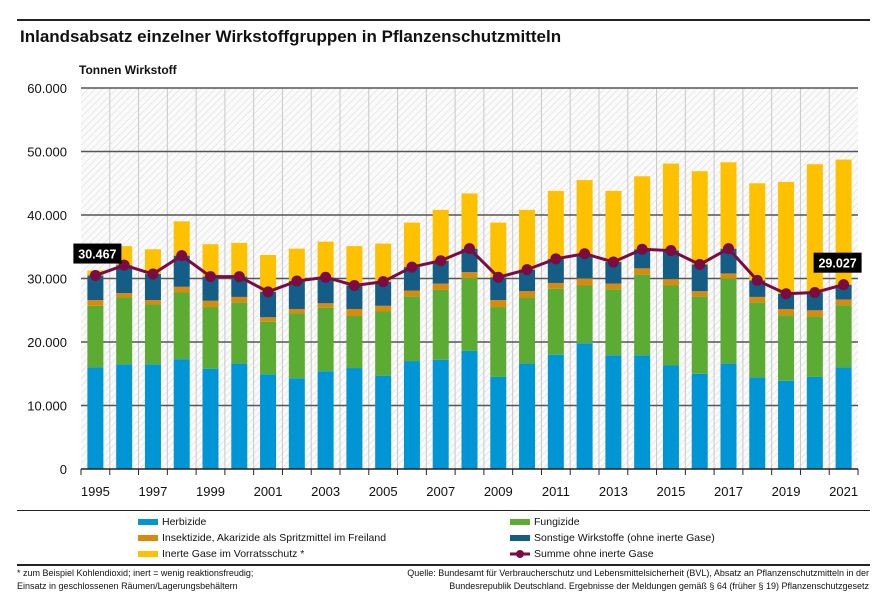  I want to click on y-tick-label: 50.000, so click(47, 152).